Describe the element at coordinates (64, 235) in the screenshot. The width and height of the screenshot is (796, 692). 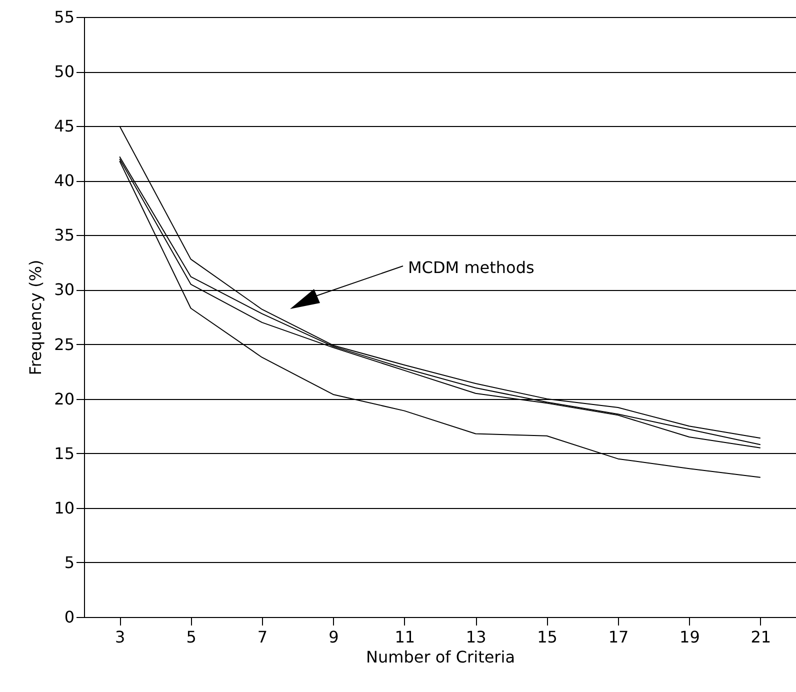
I see `y-tick-label: 35` at that location.